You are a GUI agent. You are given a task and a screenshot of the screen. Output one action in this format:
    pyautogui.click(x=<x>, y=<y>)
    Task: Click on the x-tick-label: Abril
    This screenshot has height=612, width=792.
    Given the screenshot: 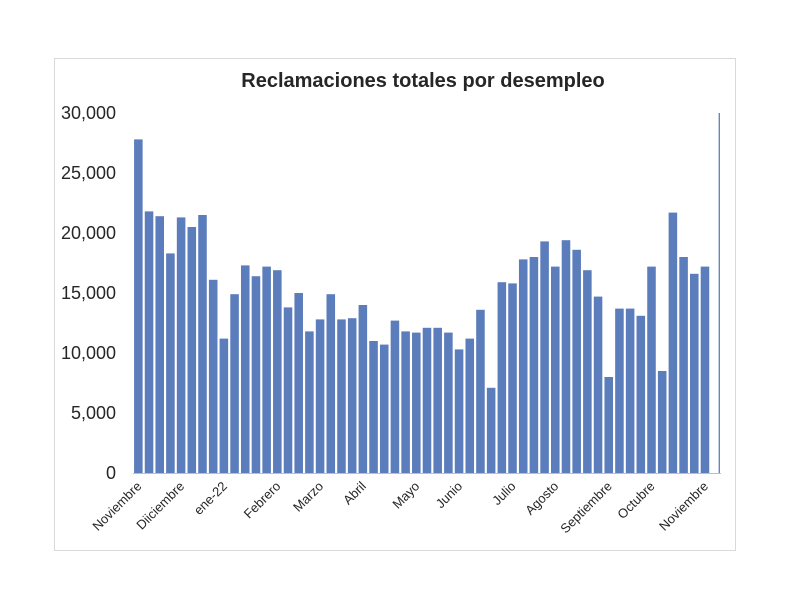 What is the action you would take?
    pyautogui.click(x=354, y=492)
    